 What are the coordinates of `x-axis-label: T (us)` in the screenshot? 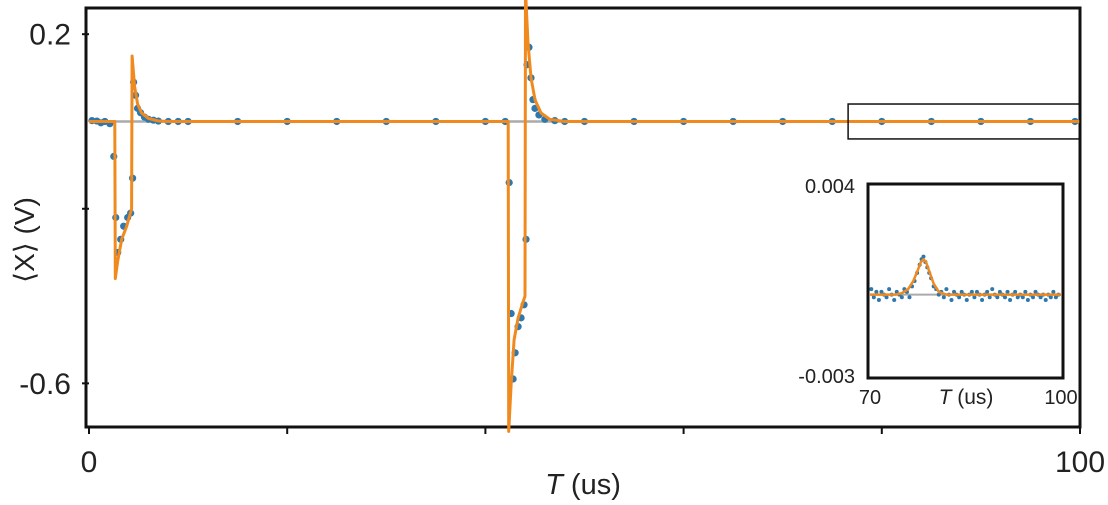 It's located at (583, 485).